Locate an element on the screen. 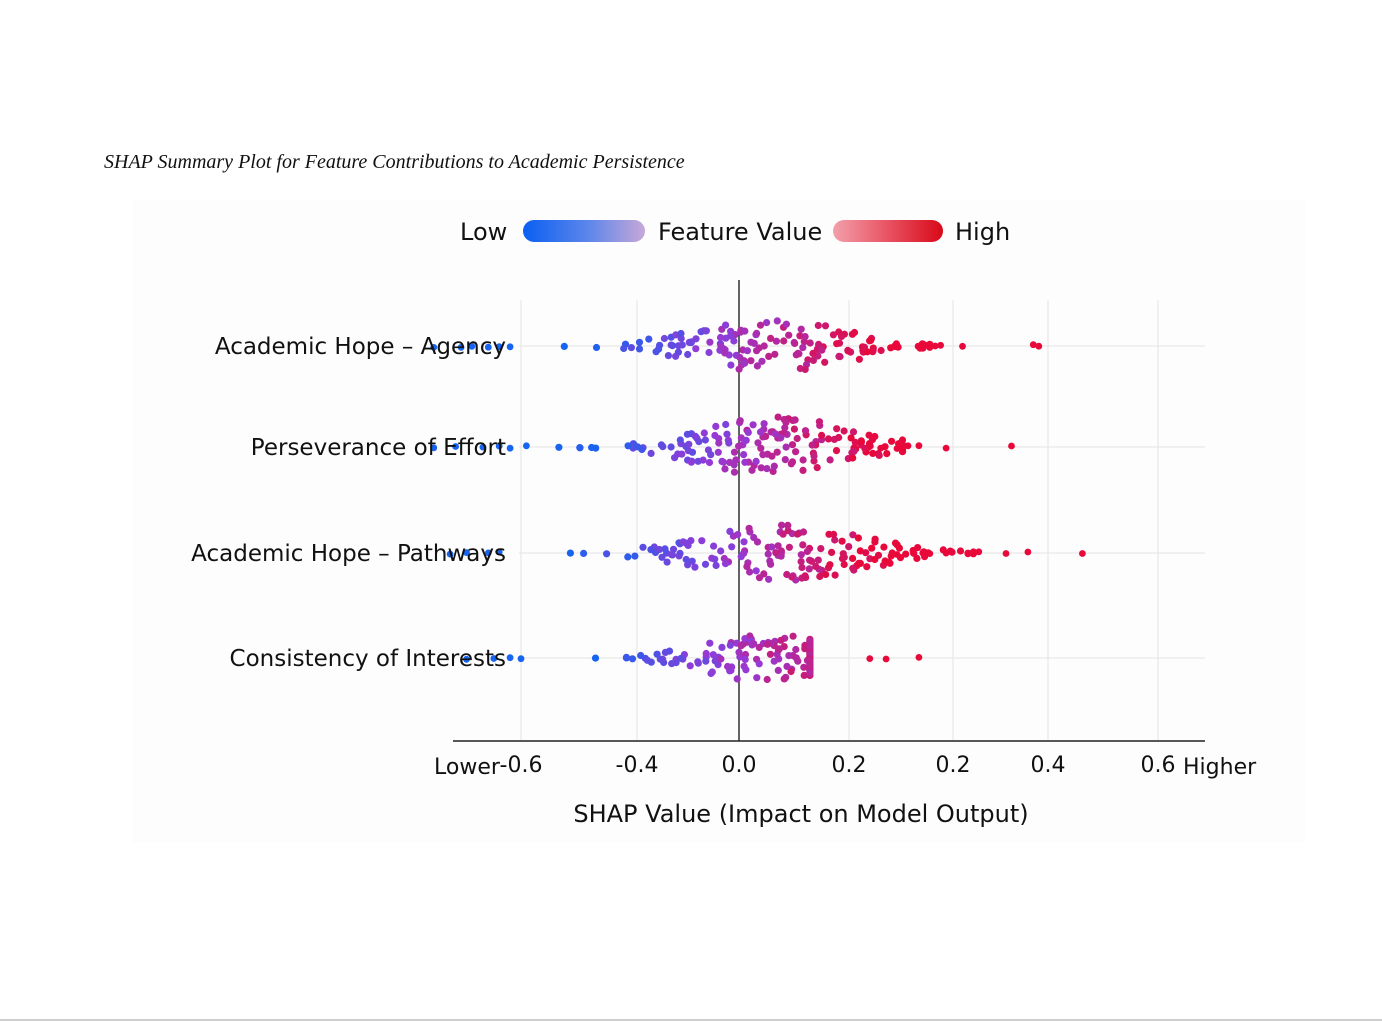  feature-label: Academic Hope – Agency is located at coordinates (360, 347).